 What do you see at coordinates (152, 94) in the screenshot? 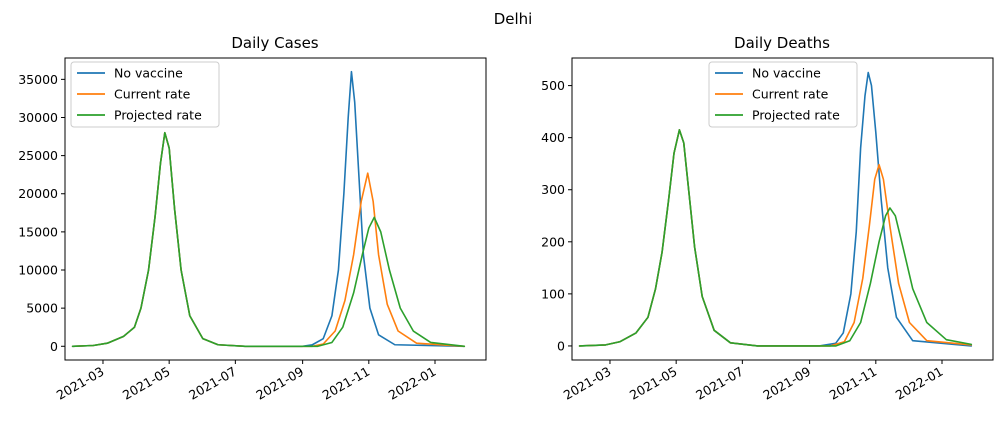
I see `daily-cases-legend-label: Current rate` at bounding box center [152, 94].